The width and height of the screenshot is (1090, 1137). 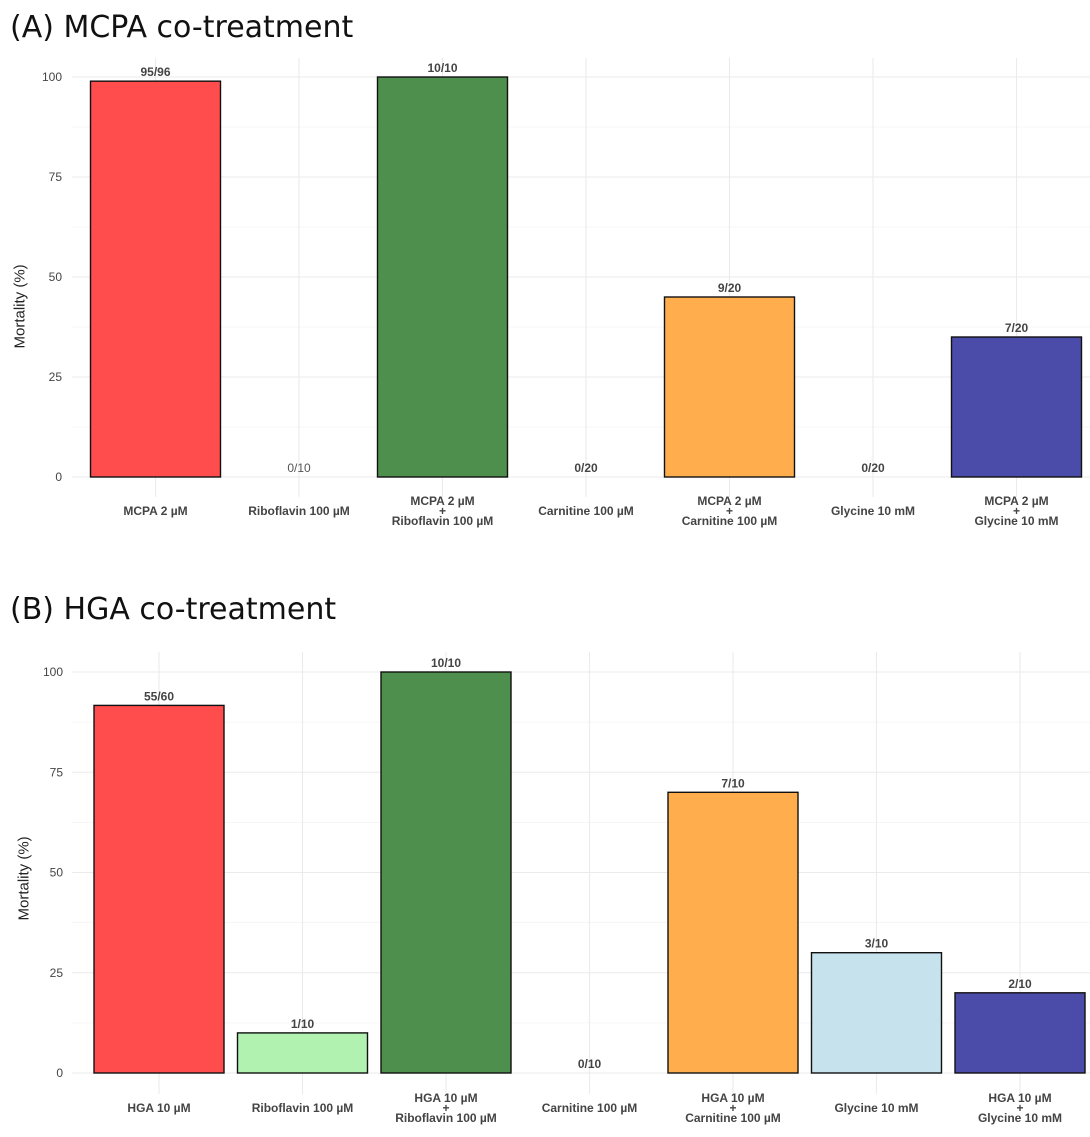 What do you see at coordinates (56, 177) in the screenshot?
I see `panel-a-y-tick-label: 75` at bounding box center [56, 177].